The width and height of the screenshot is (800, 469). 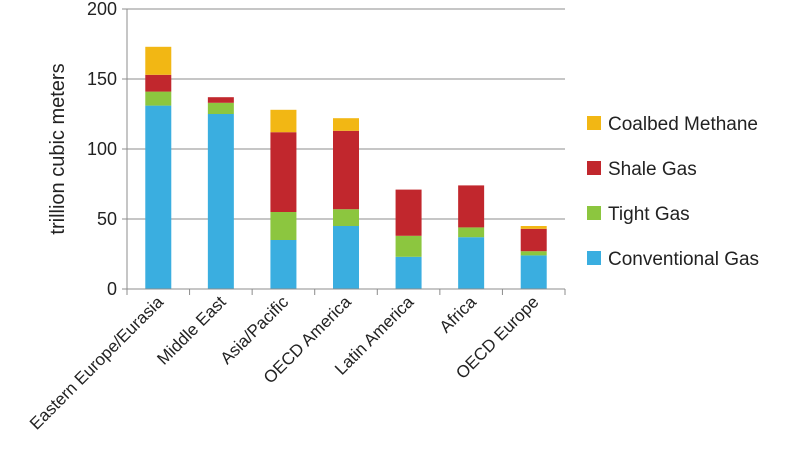 I want to click on y-tick-label-1: 50, so click(x=107, y=219).